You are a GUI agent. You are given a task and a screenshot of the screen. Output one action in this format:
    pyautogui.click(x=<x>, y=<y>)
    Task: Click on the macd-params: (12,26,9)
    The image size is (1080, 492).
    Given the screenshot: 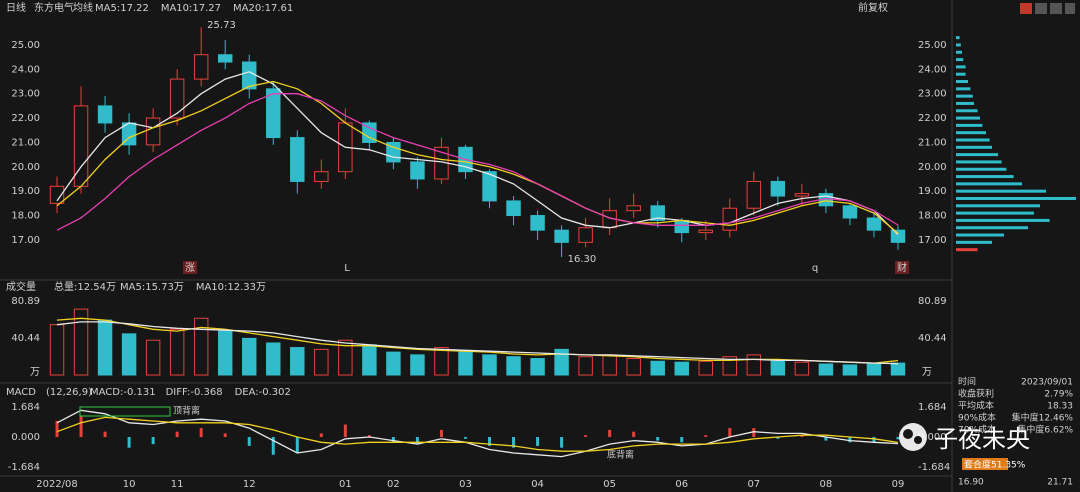 What is the action you would take?
    pyautogui.click(x=69, y=392)
    